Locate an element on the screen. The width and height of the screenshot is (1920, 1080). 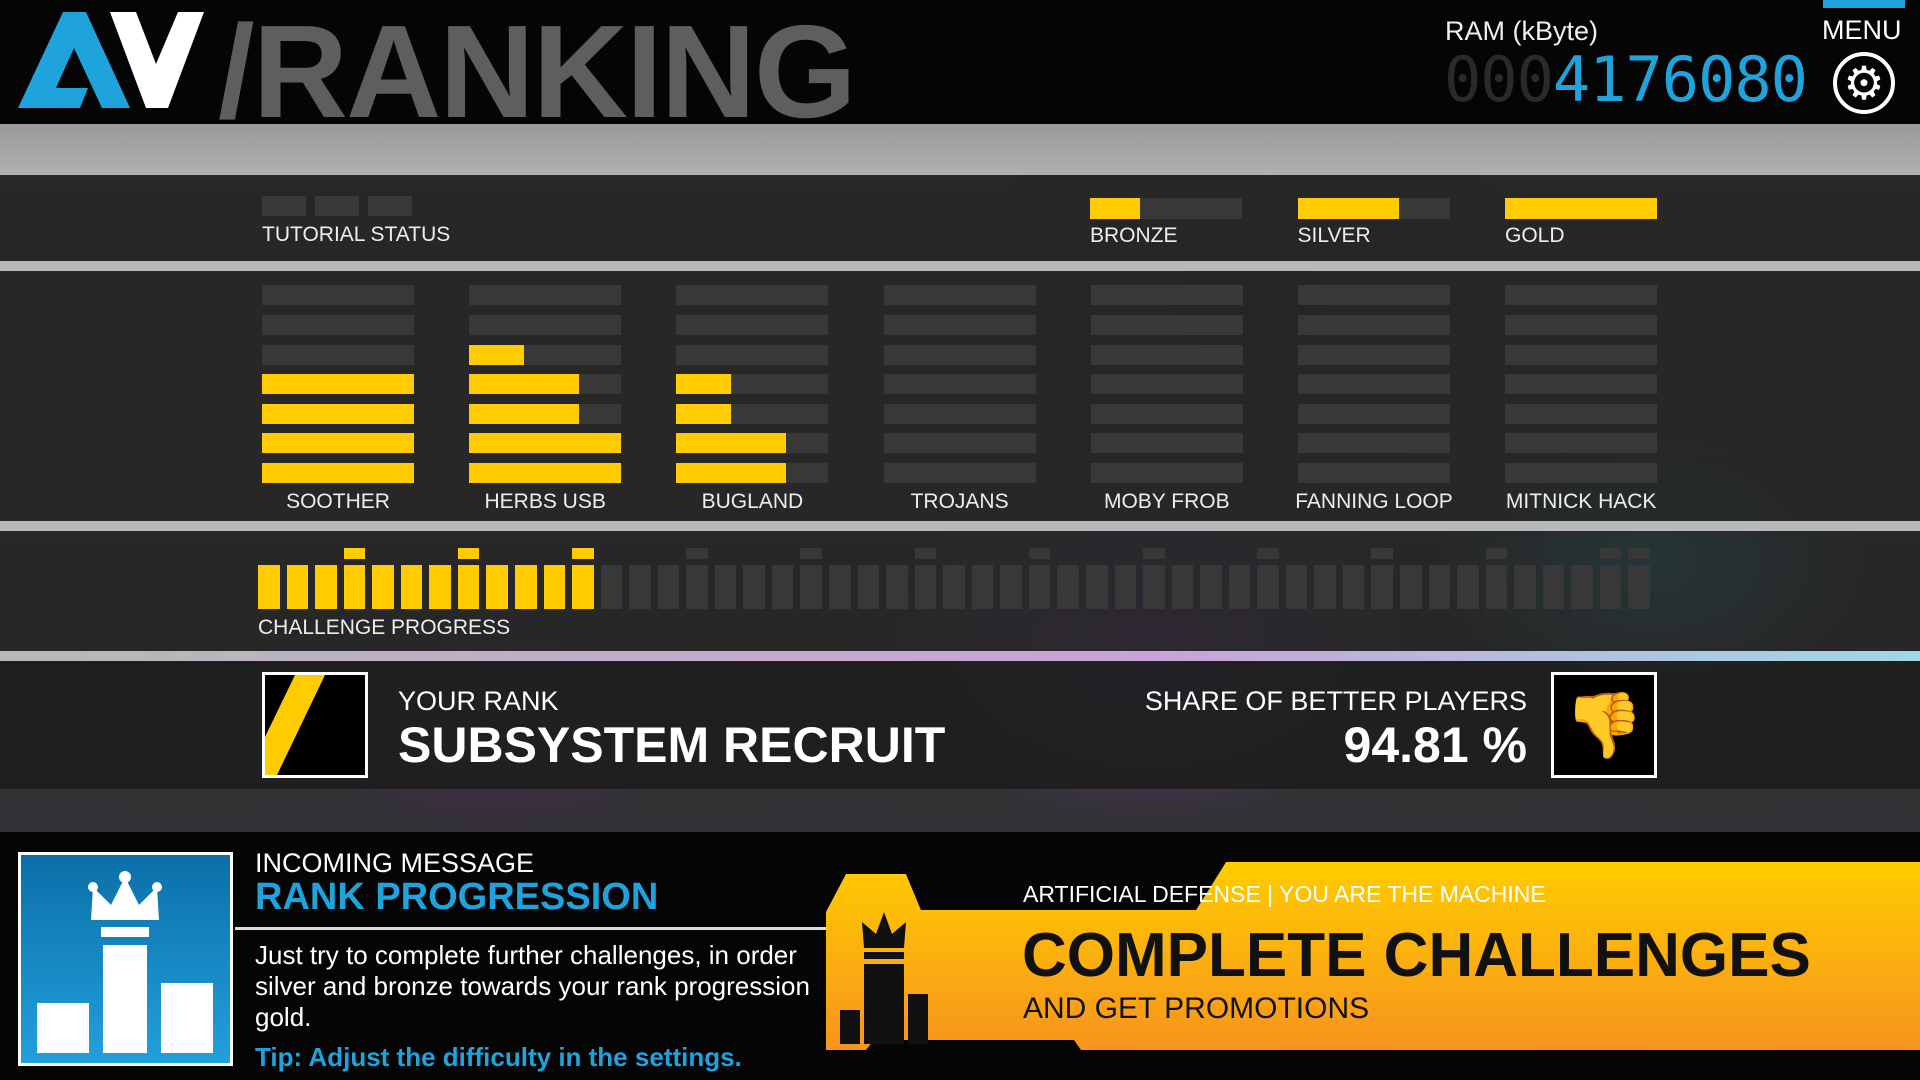
message-kicker: INCOMING MESSAGE is located at coordinates (395, 863).